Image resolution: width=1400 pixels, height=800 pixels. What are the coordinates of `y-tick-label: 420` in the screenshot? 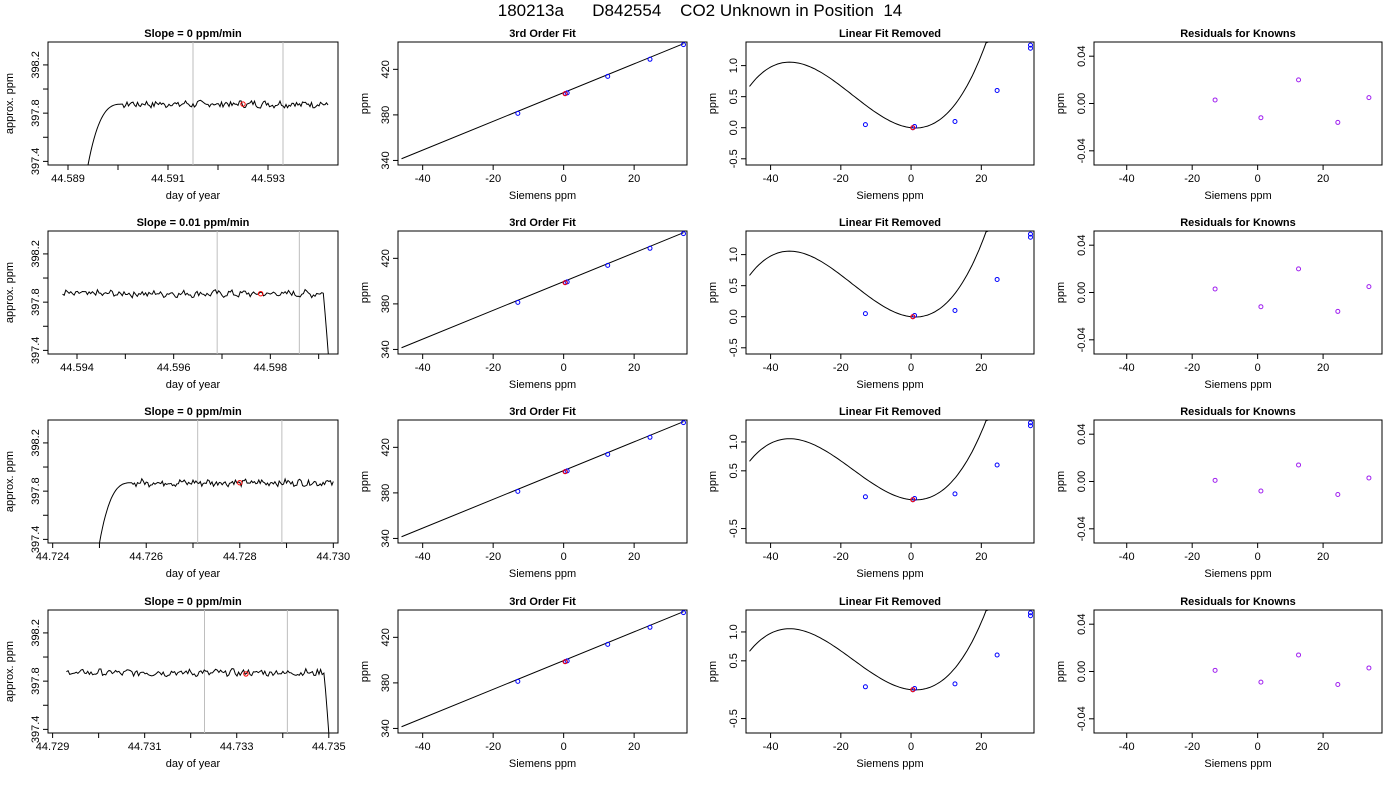 It's located at (386, 258).